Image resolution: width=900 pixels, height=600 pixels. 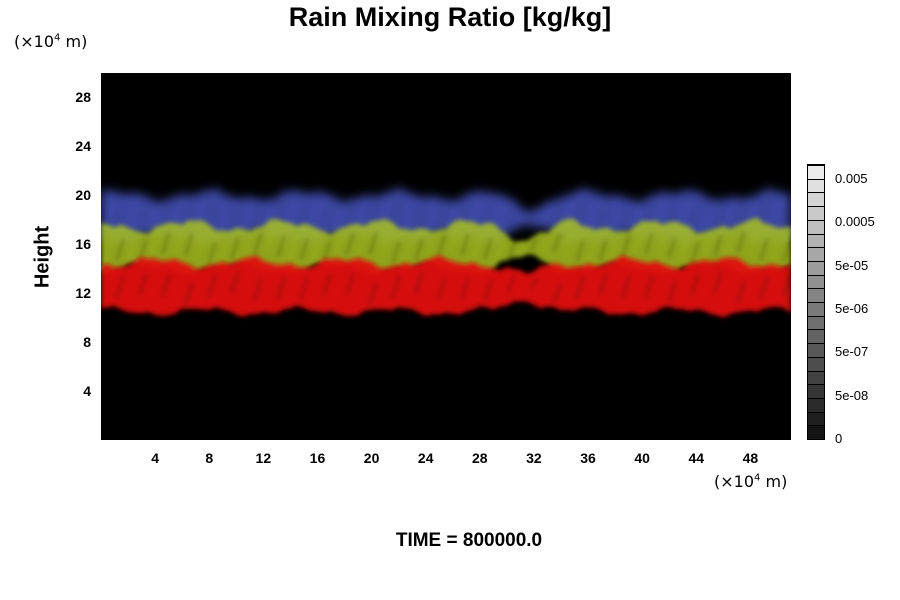 I want to click on y-axis-unit: (×104 m), so click(x=51, y=41).